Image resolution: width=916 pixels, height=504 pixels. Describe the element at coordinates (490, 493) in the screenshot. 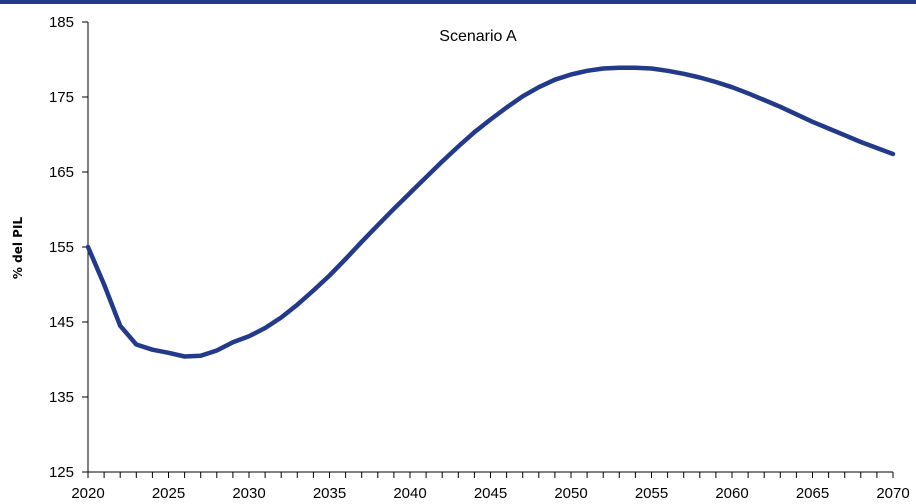

I see `x-tick-label: 2045` at that location.